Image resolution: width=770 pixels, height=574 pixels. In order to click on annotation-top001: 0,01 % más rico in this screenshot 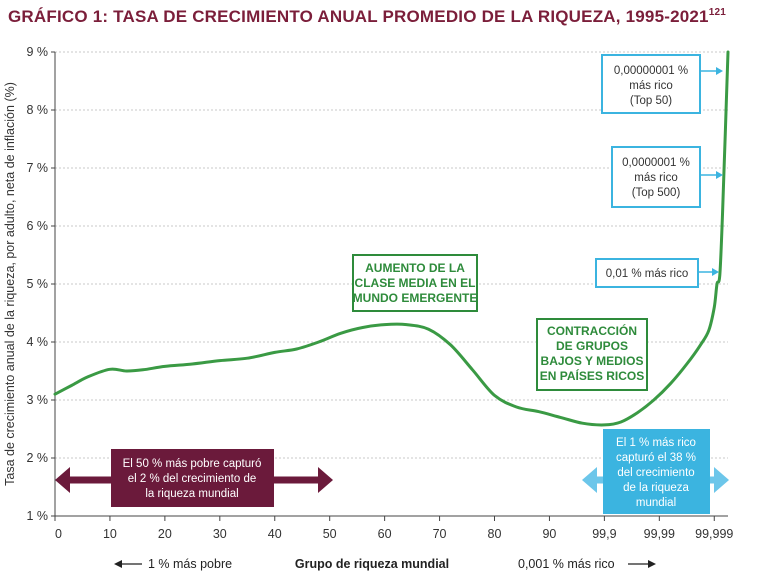, I will do `click(657, 273)`.